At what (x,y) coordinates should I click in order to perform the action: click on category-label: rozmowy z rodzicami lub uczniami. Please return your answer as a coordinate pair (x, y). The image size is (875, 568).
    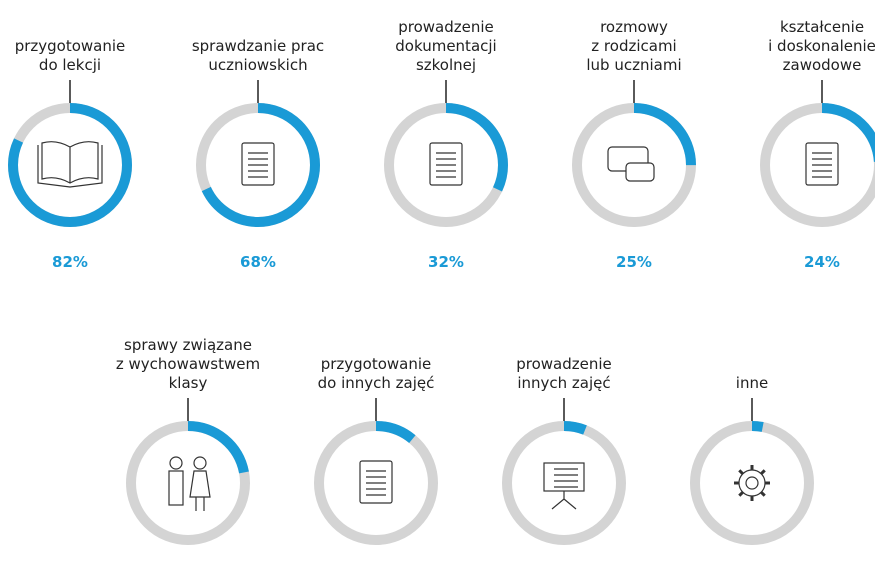
    Looking at the image, I should click on (634, 46).